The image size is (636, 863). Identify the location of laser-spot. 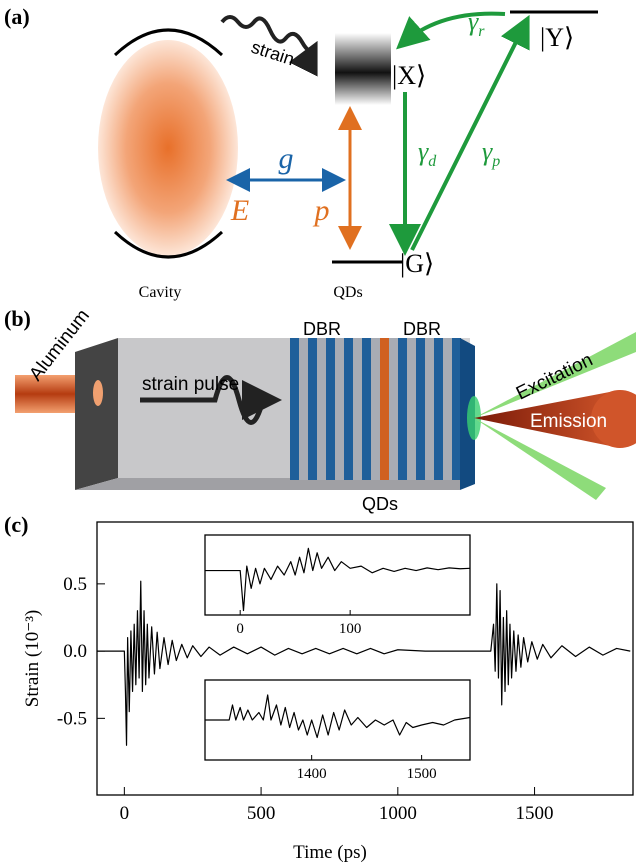
(98, 393).